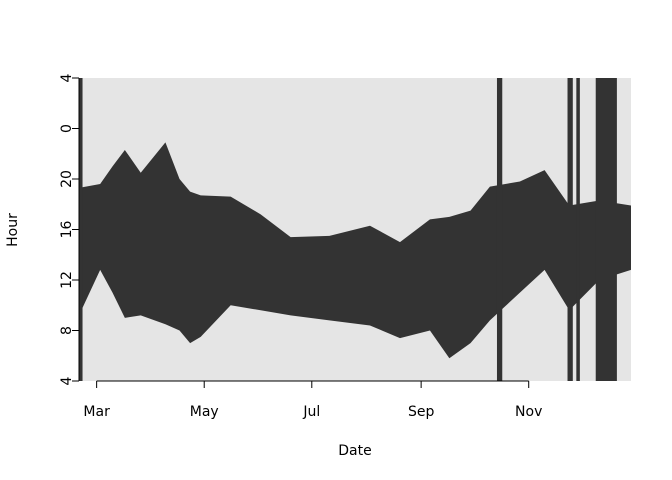 This screenshot has height=480, width=672. I want to click on x-axis-title: Date, so click(354, 451).